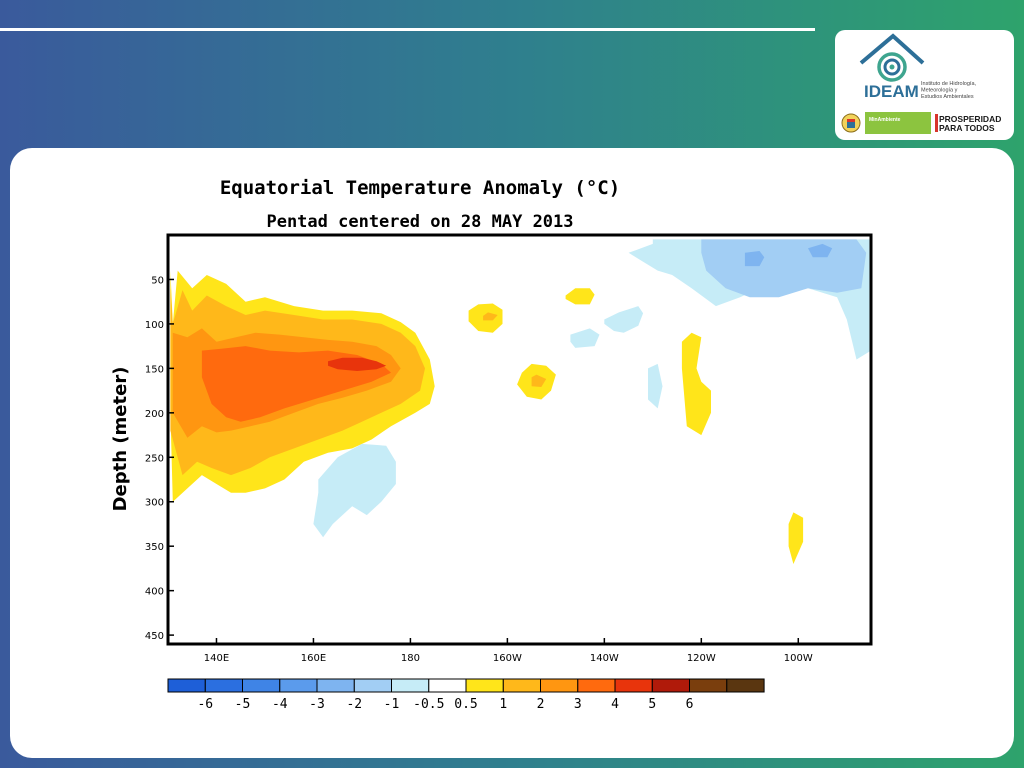 The height and width of the screenshot is (768, 1024). Describe the element at coordinates (407, 29) in the screenshot. I see `header-rule` at that location.